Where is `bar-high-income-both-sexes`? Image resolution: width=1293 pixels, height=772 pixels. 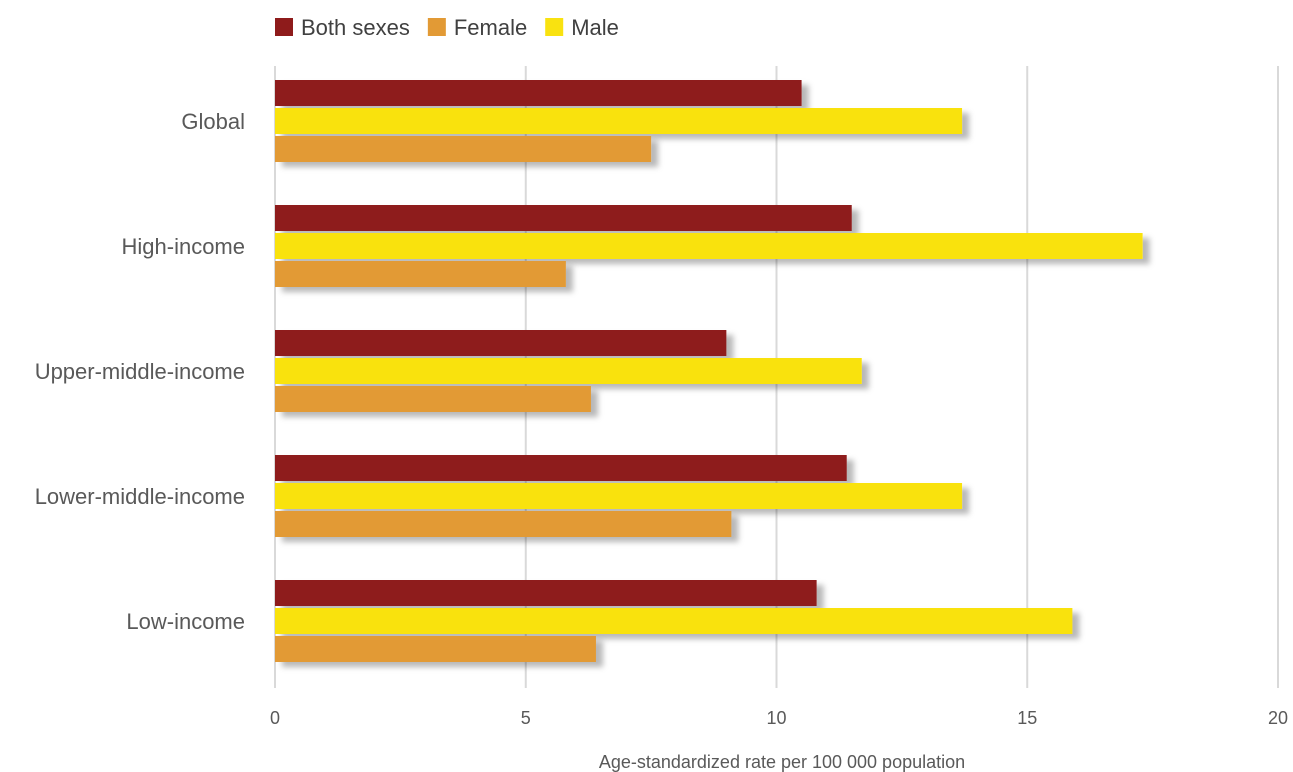
bar-high-income-both-sexes is located at coordinates (563, 218).